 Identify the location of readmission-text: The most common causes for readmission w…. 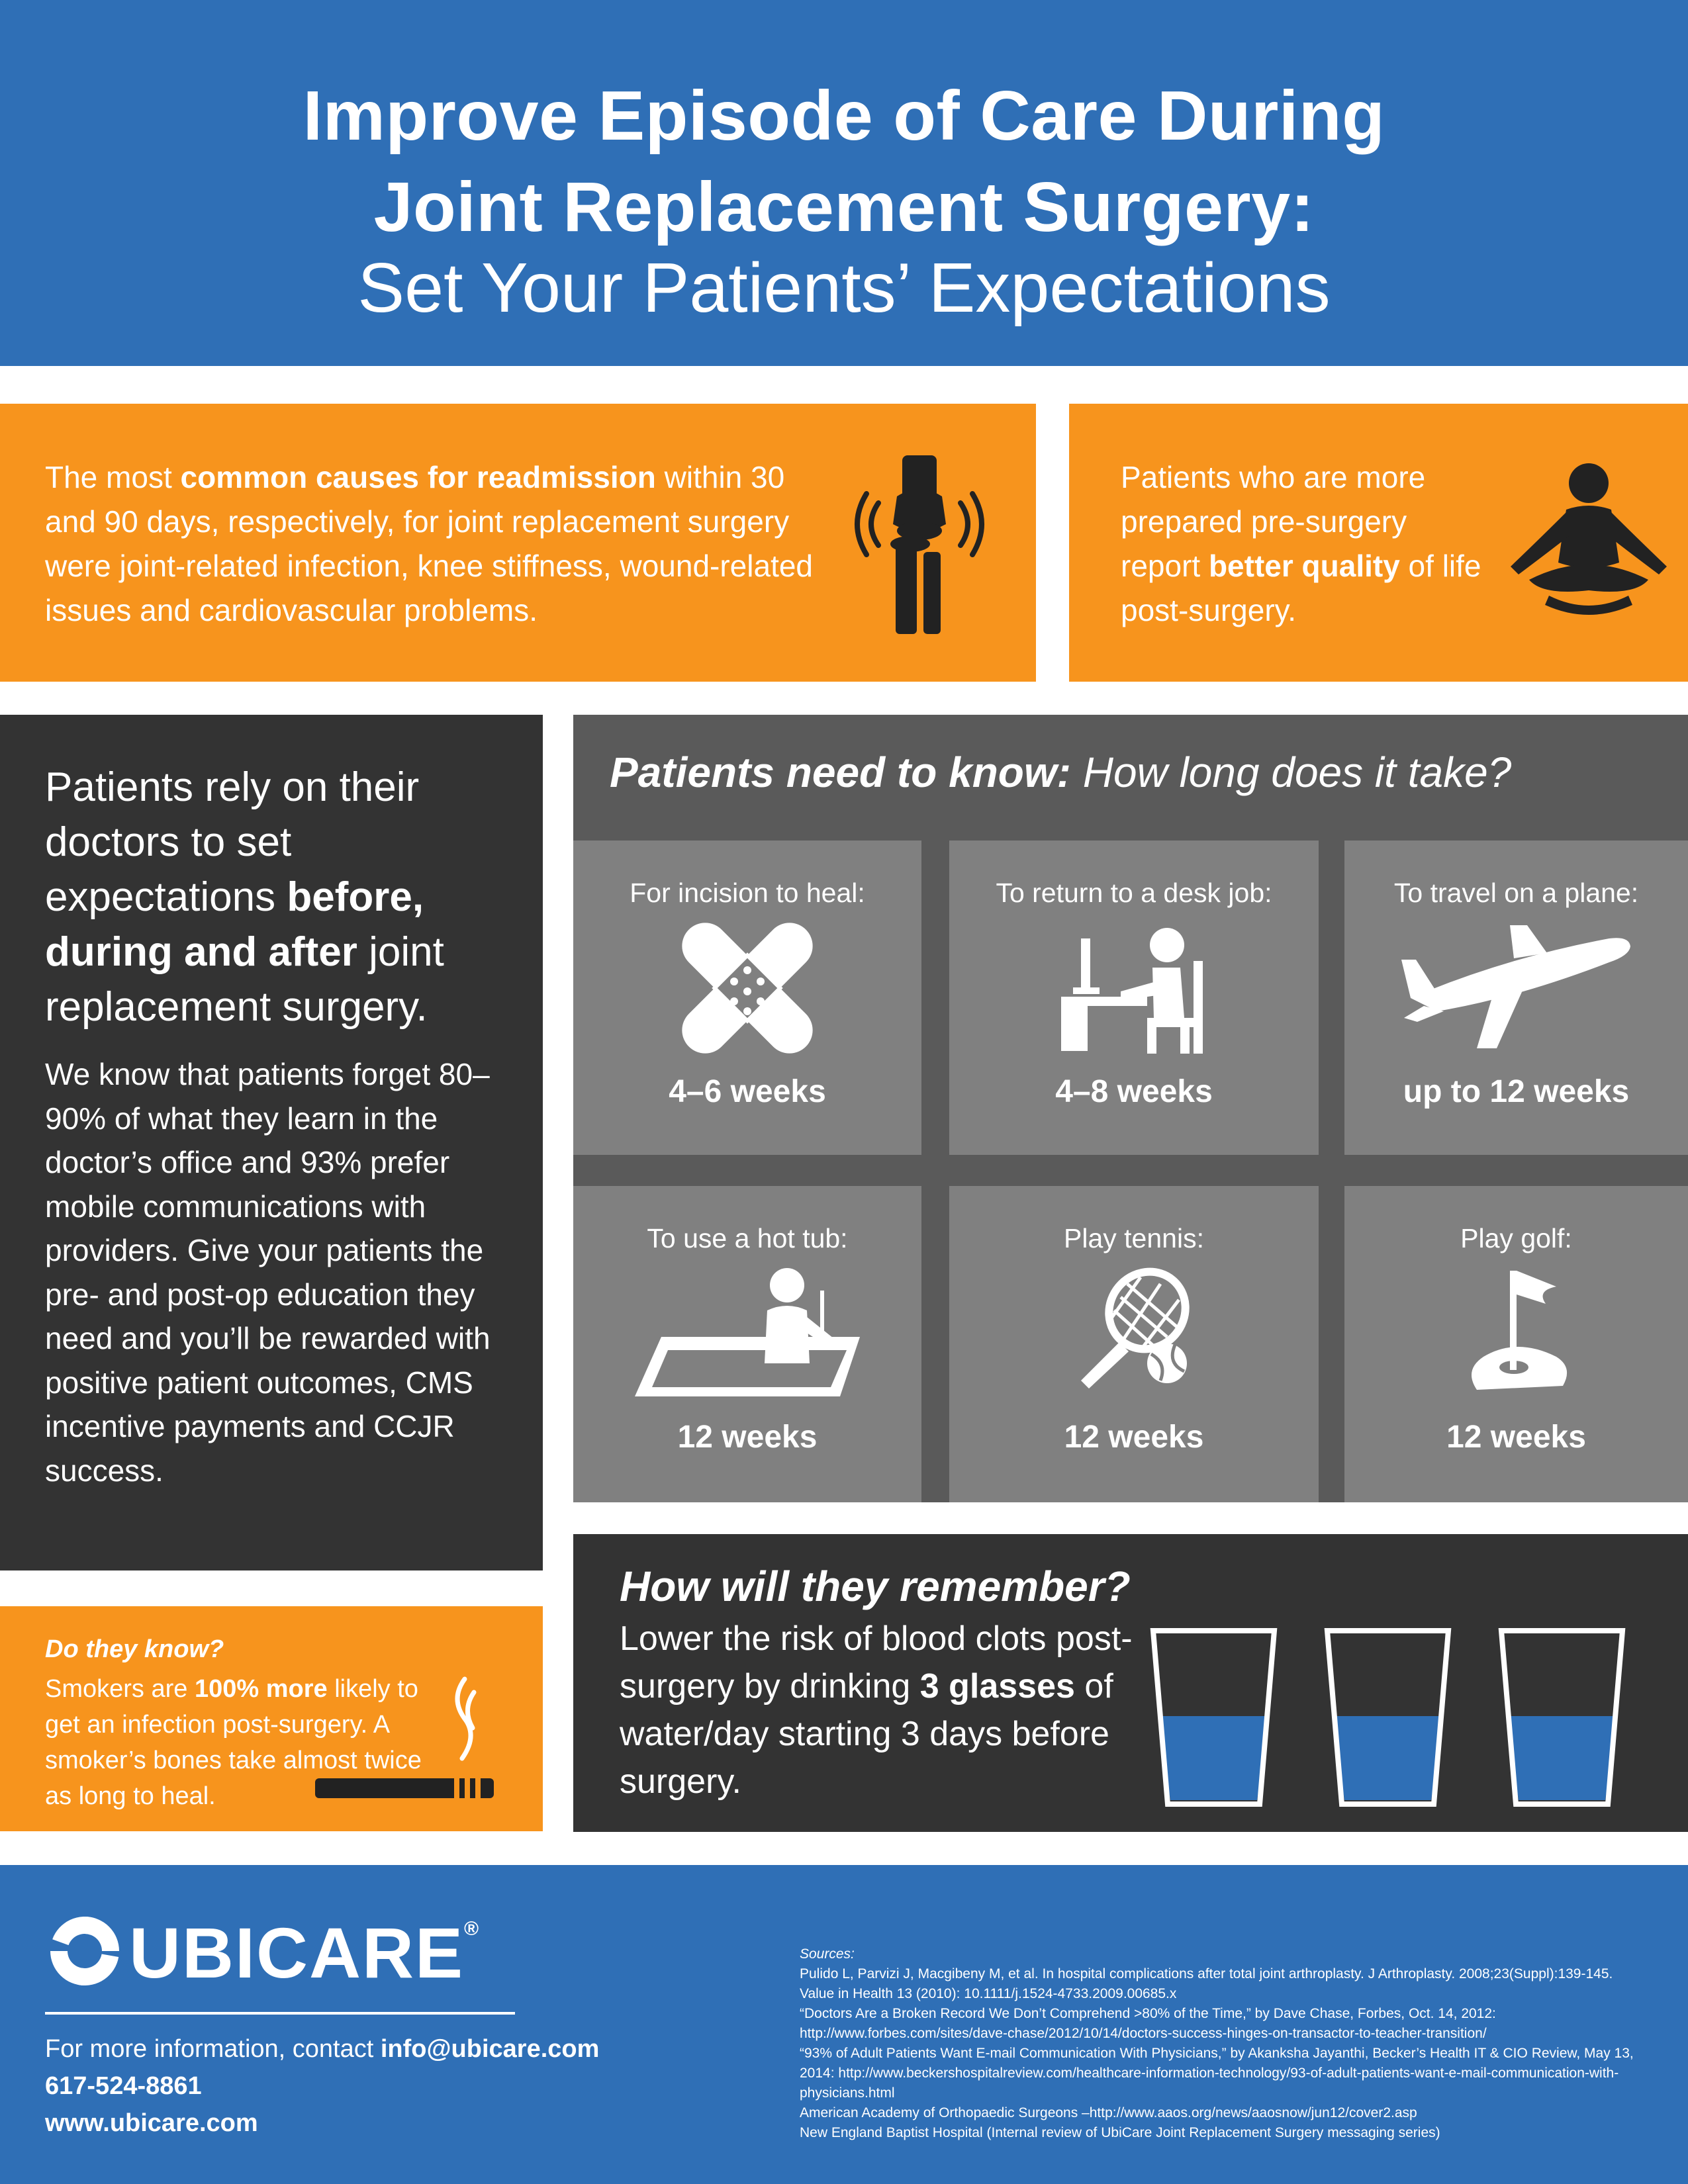
(432, 544).